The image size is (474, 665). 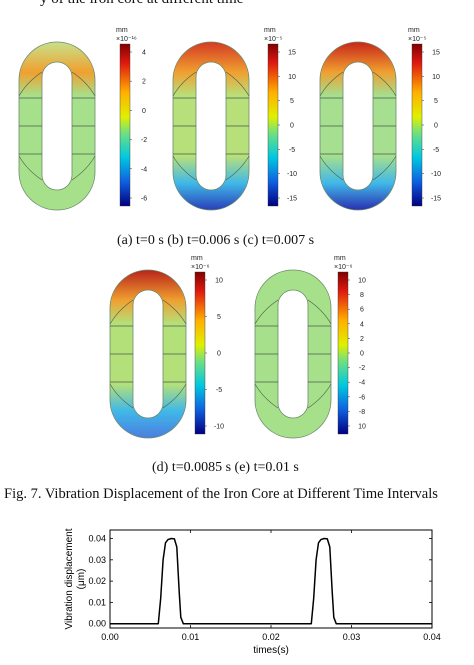 I want to click on captions-row1: (a) t=0 s (b) t=0.006 s (c) t=0.007 s, so click(x=216, y=240).